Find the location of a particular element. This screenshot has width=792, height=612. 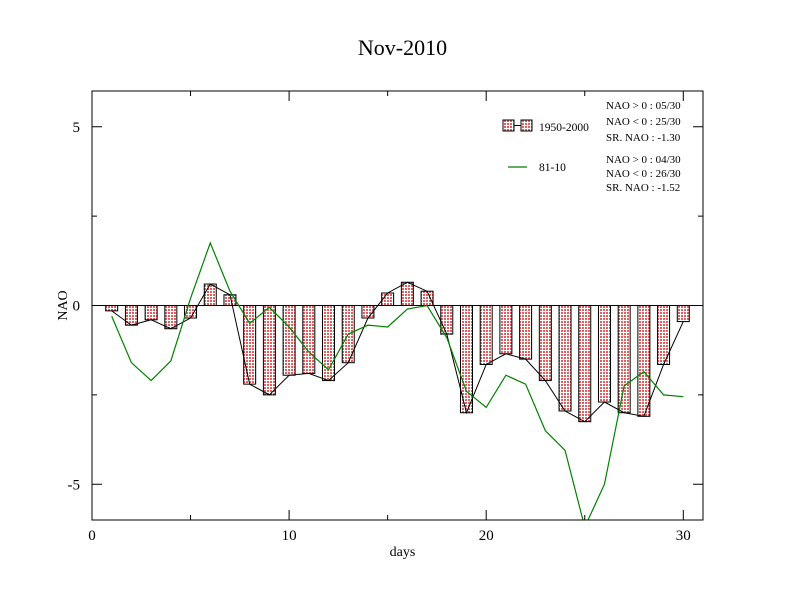

legend-stat-line: NAO < 0 : 25/30 is located at coordinates (643, 122).